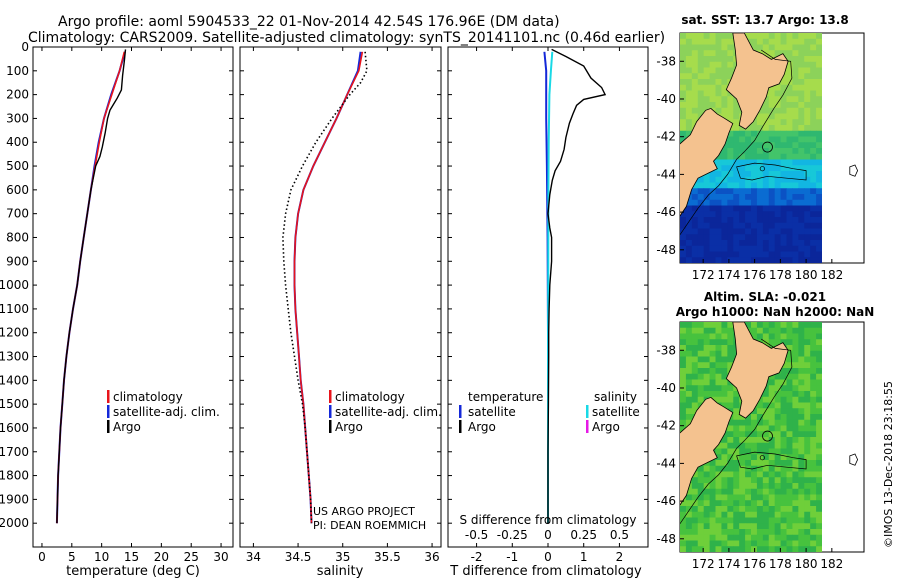  Describe the element at coordinates (666, 137) in the screenshot. I see `lat-tick-label: -42` at that location.